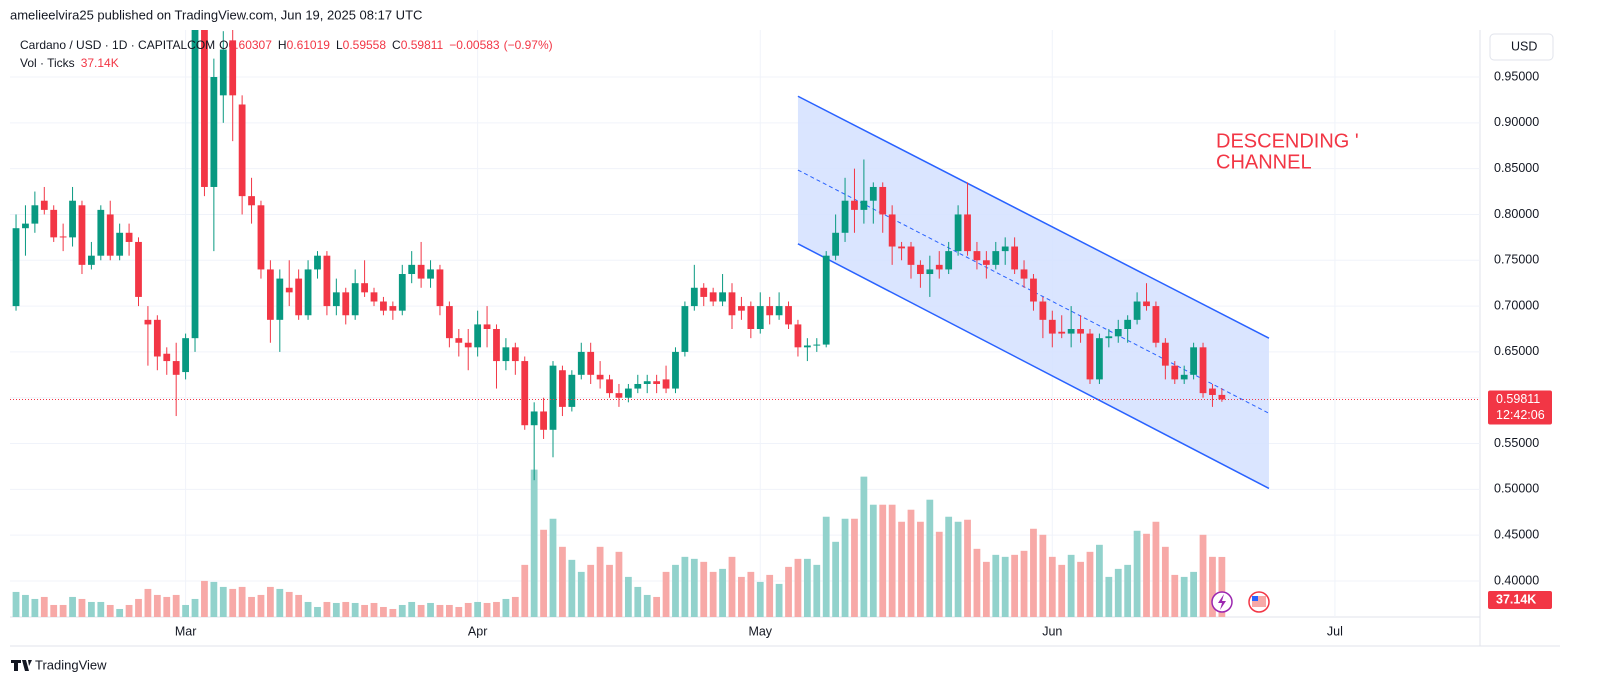 The image size is (1600, 699). I want to click on y-tick-label: 0.75000, so click(1516, 260).